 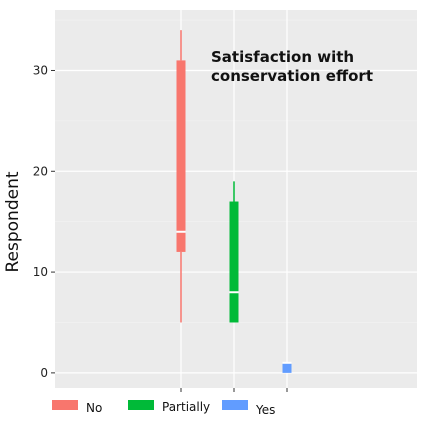 What do you see at coordinates (282, 57) in the screenshot?
I see `annotation-line-1: Satisfaction with` at bounding box center [282, 57].